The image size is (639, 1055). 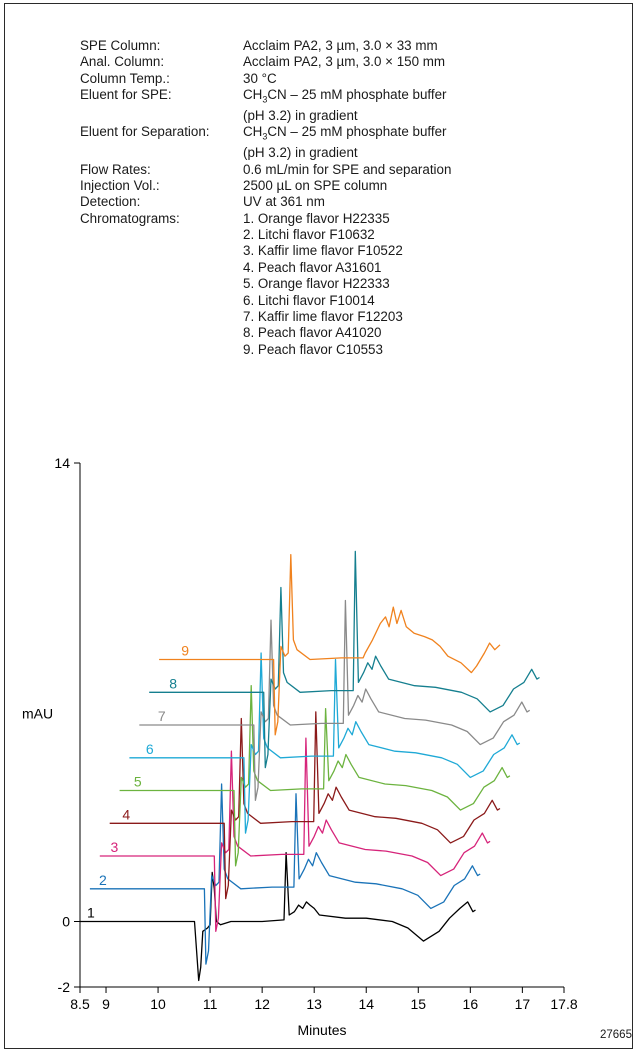 I want to click on condition-value-line: 0.6 mL/min for SPE and separation, so click(x=347, y=169).